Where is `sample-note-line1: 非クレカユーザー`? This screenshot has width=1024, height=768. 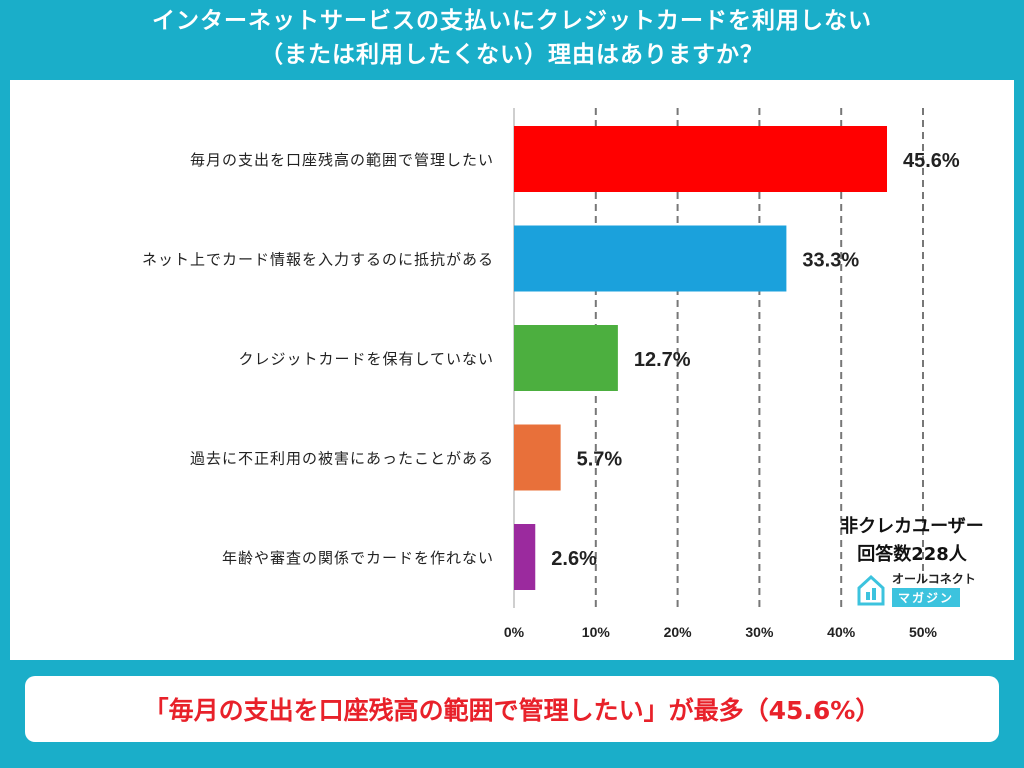 sample-note-line1: 非クレカユーザー is located at coordinates (912, 526).